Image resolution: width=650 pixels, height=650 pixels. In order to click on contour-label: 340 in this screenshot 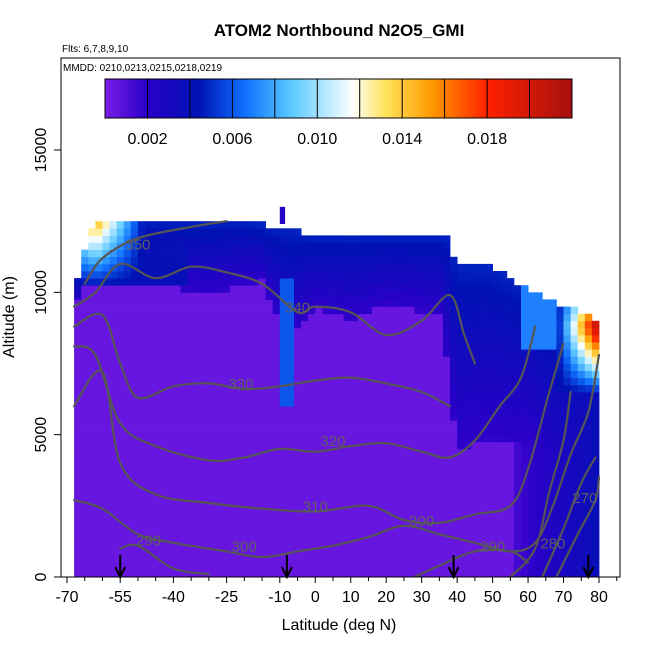, I will do `click(297, 307)`.